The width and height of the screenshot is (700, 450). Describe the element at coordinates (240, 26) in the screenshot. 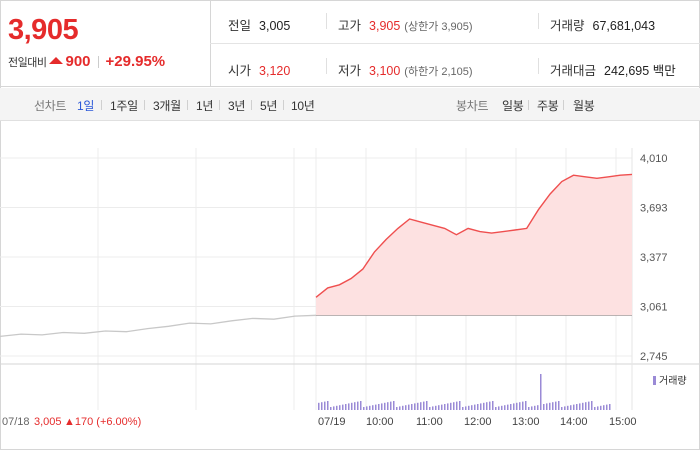

I see `prev-close-label: 전일` at that location.